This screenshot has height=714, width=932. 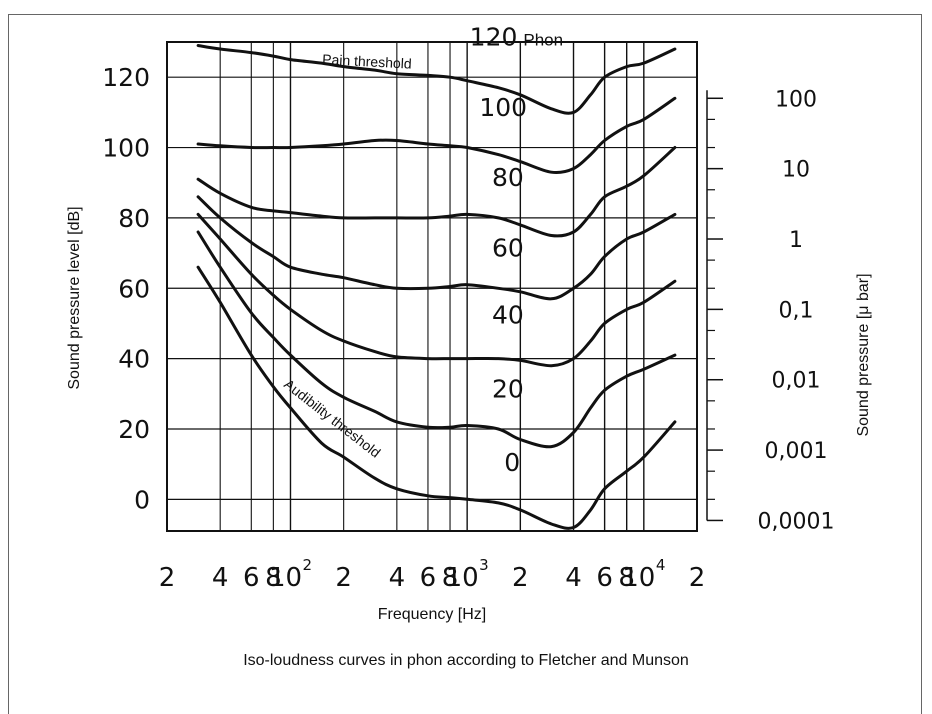 I want to click on y-tick-label: 0, so click(x=142, y=499).